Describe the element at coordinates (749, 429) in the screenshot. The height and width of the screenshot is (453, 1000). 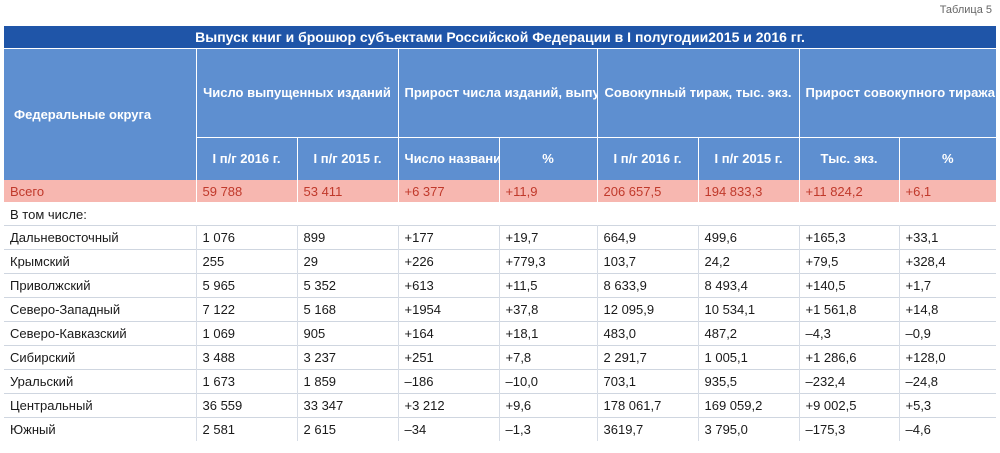
I see `table-cell: 3 795,0` at that location.